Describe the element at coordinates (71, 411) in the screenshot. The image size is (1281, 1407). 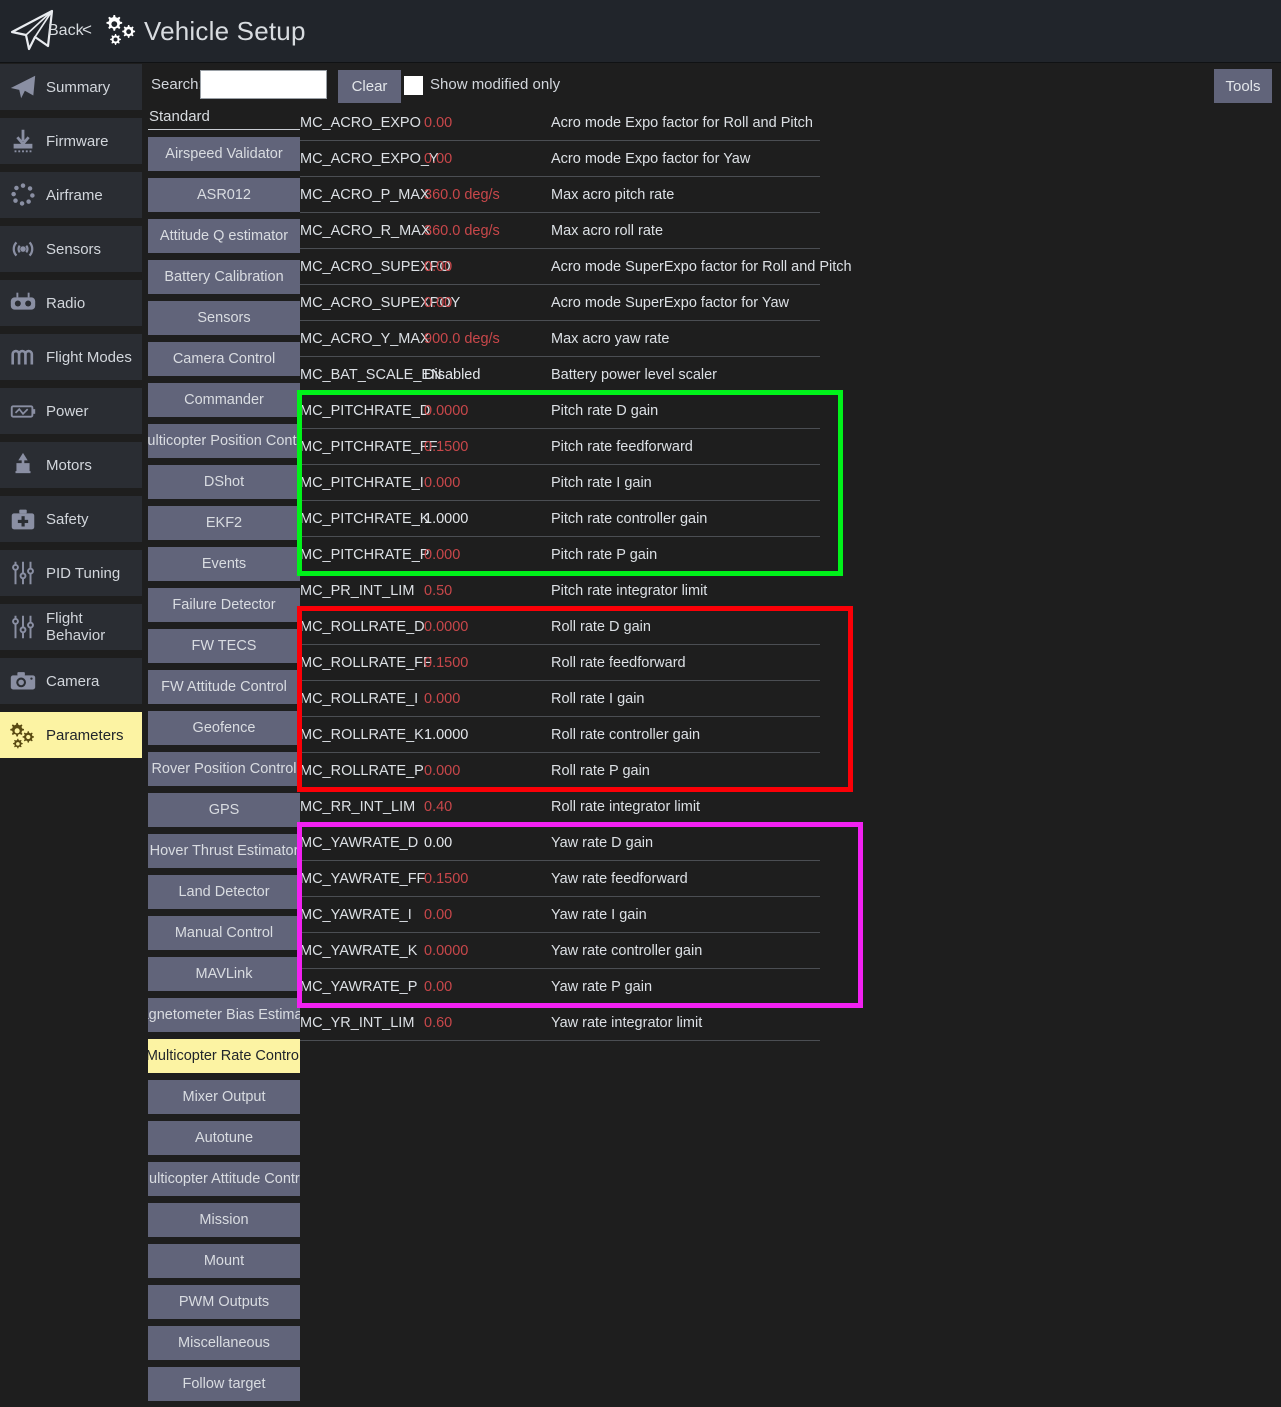
I see `sidebar-item-power: Power` at that location.